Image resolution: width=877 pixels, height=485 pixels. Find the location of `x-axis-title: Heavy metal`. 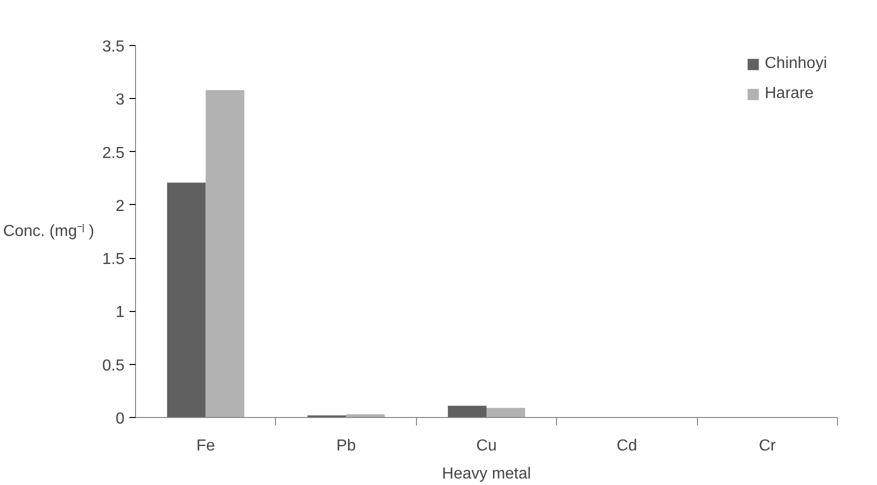

x-axis-title: Heavy metal is located at coordinates (486, 474).